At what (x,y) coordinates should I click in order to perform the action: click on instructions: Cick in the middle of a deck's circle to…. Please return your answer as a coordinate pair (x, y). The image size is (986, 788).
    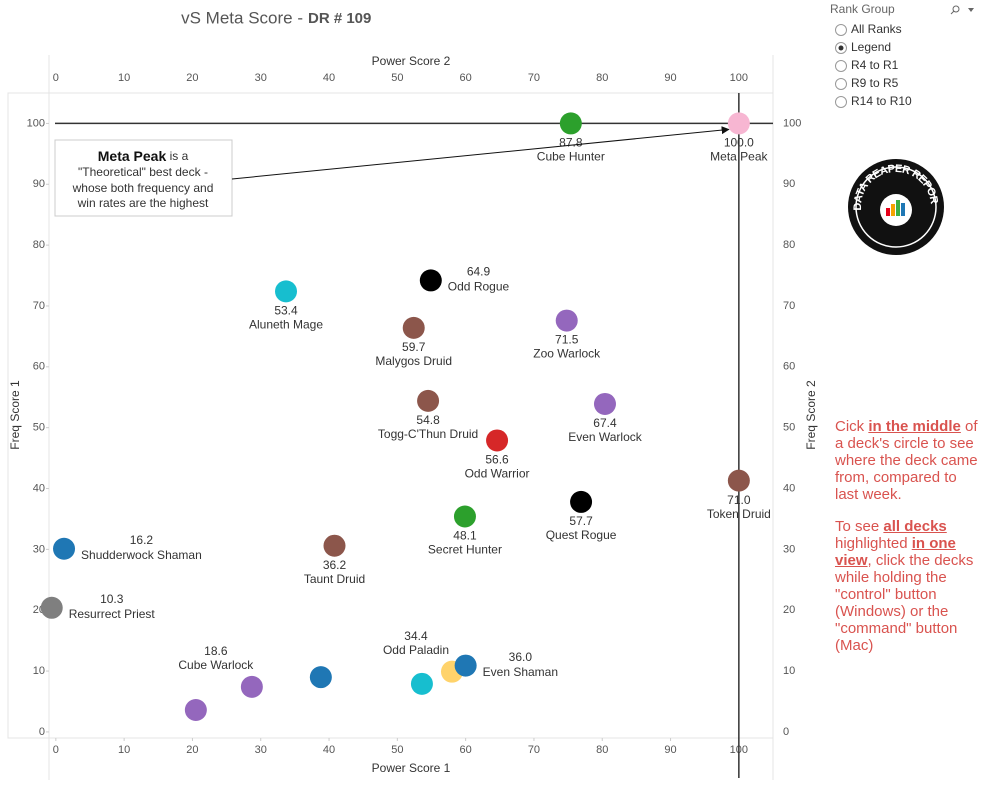
    Looking at the image, I should click on (907, 543).